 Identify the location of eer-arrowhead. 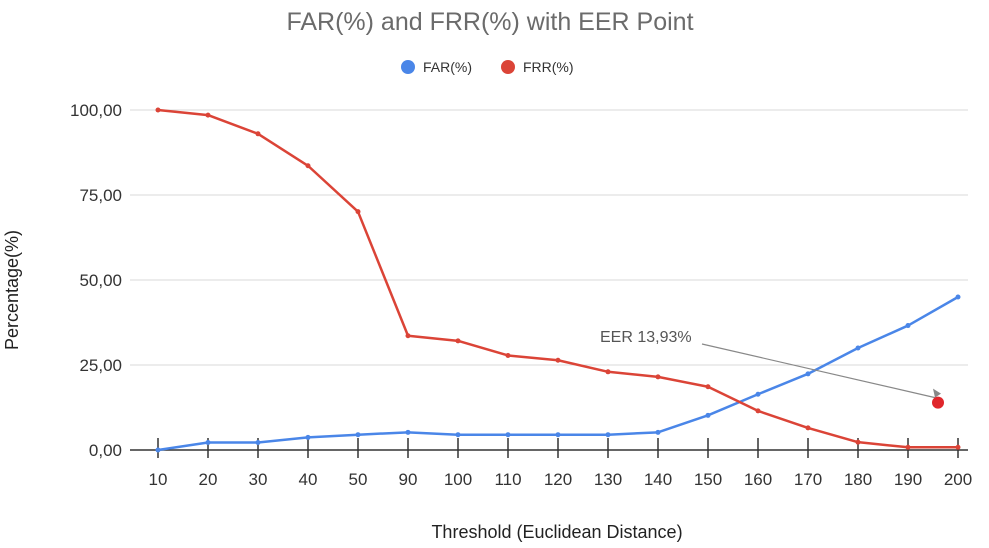
(937, 393).